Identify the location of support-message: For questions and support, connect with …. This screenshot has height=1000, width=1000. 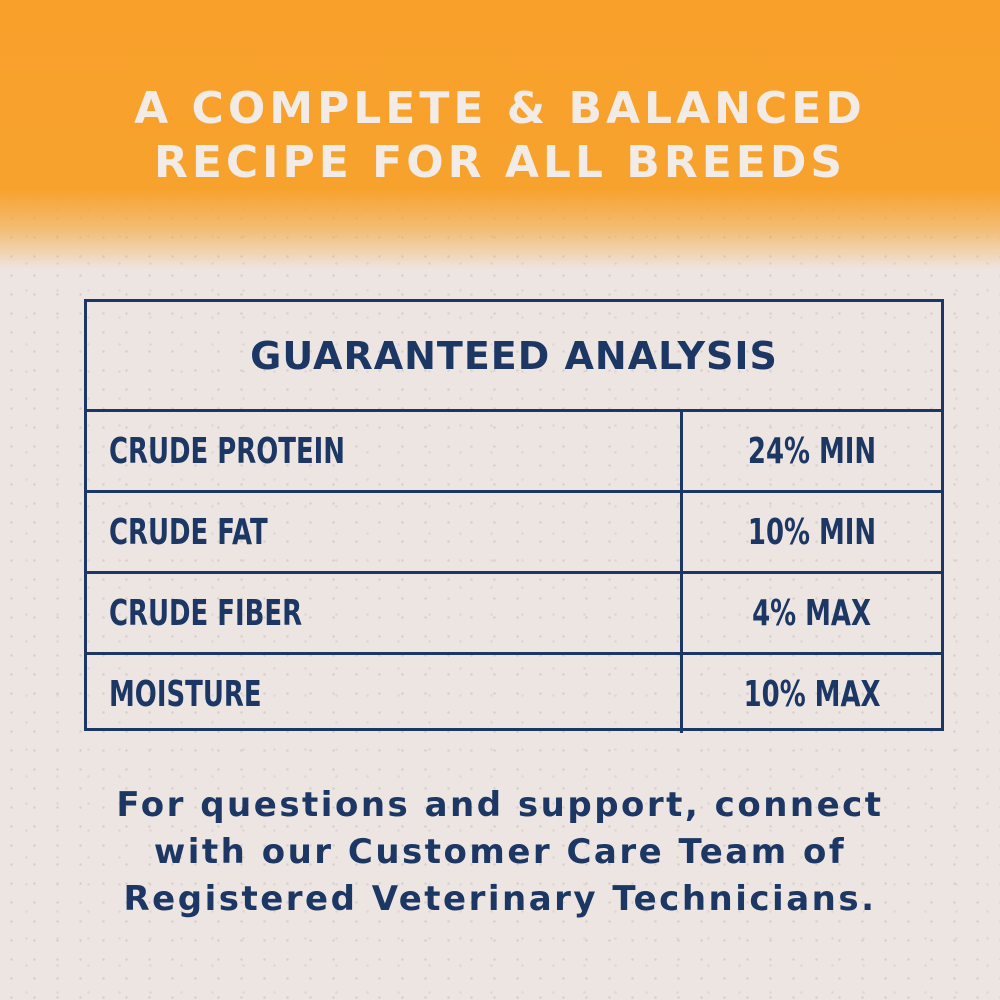
(500, 852).